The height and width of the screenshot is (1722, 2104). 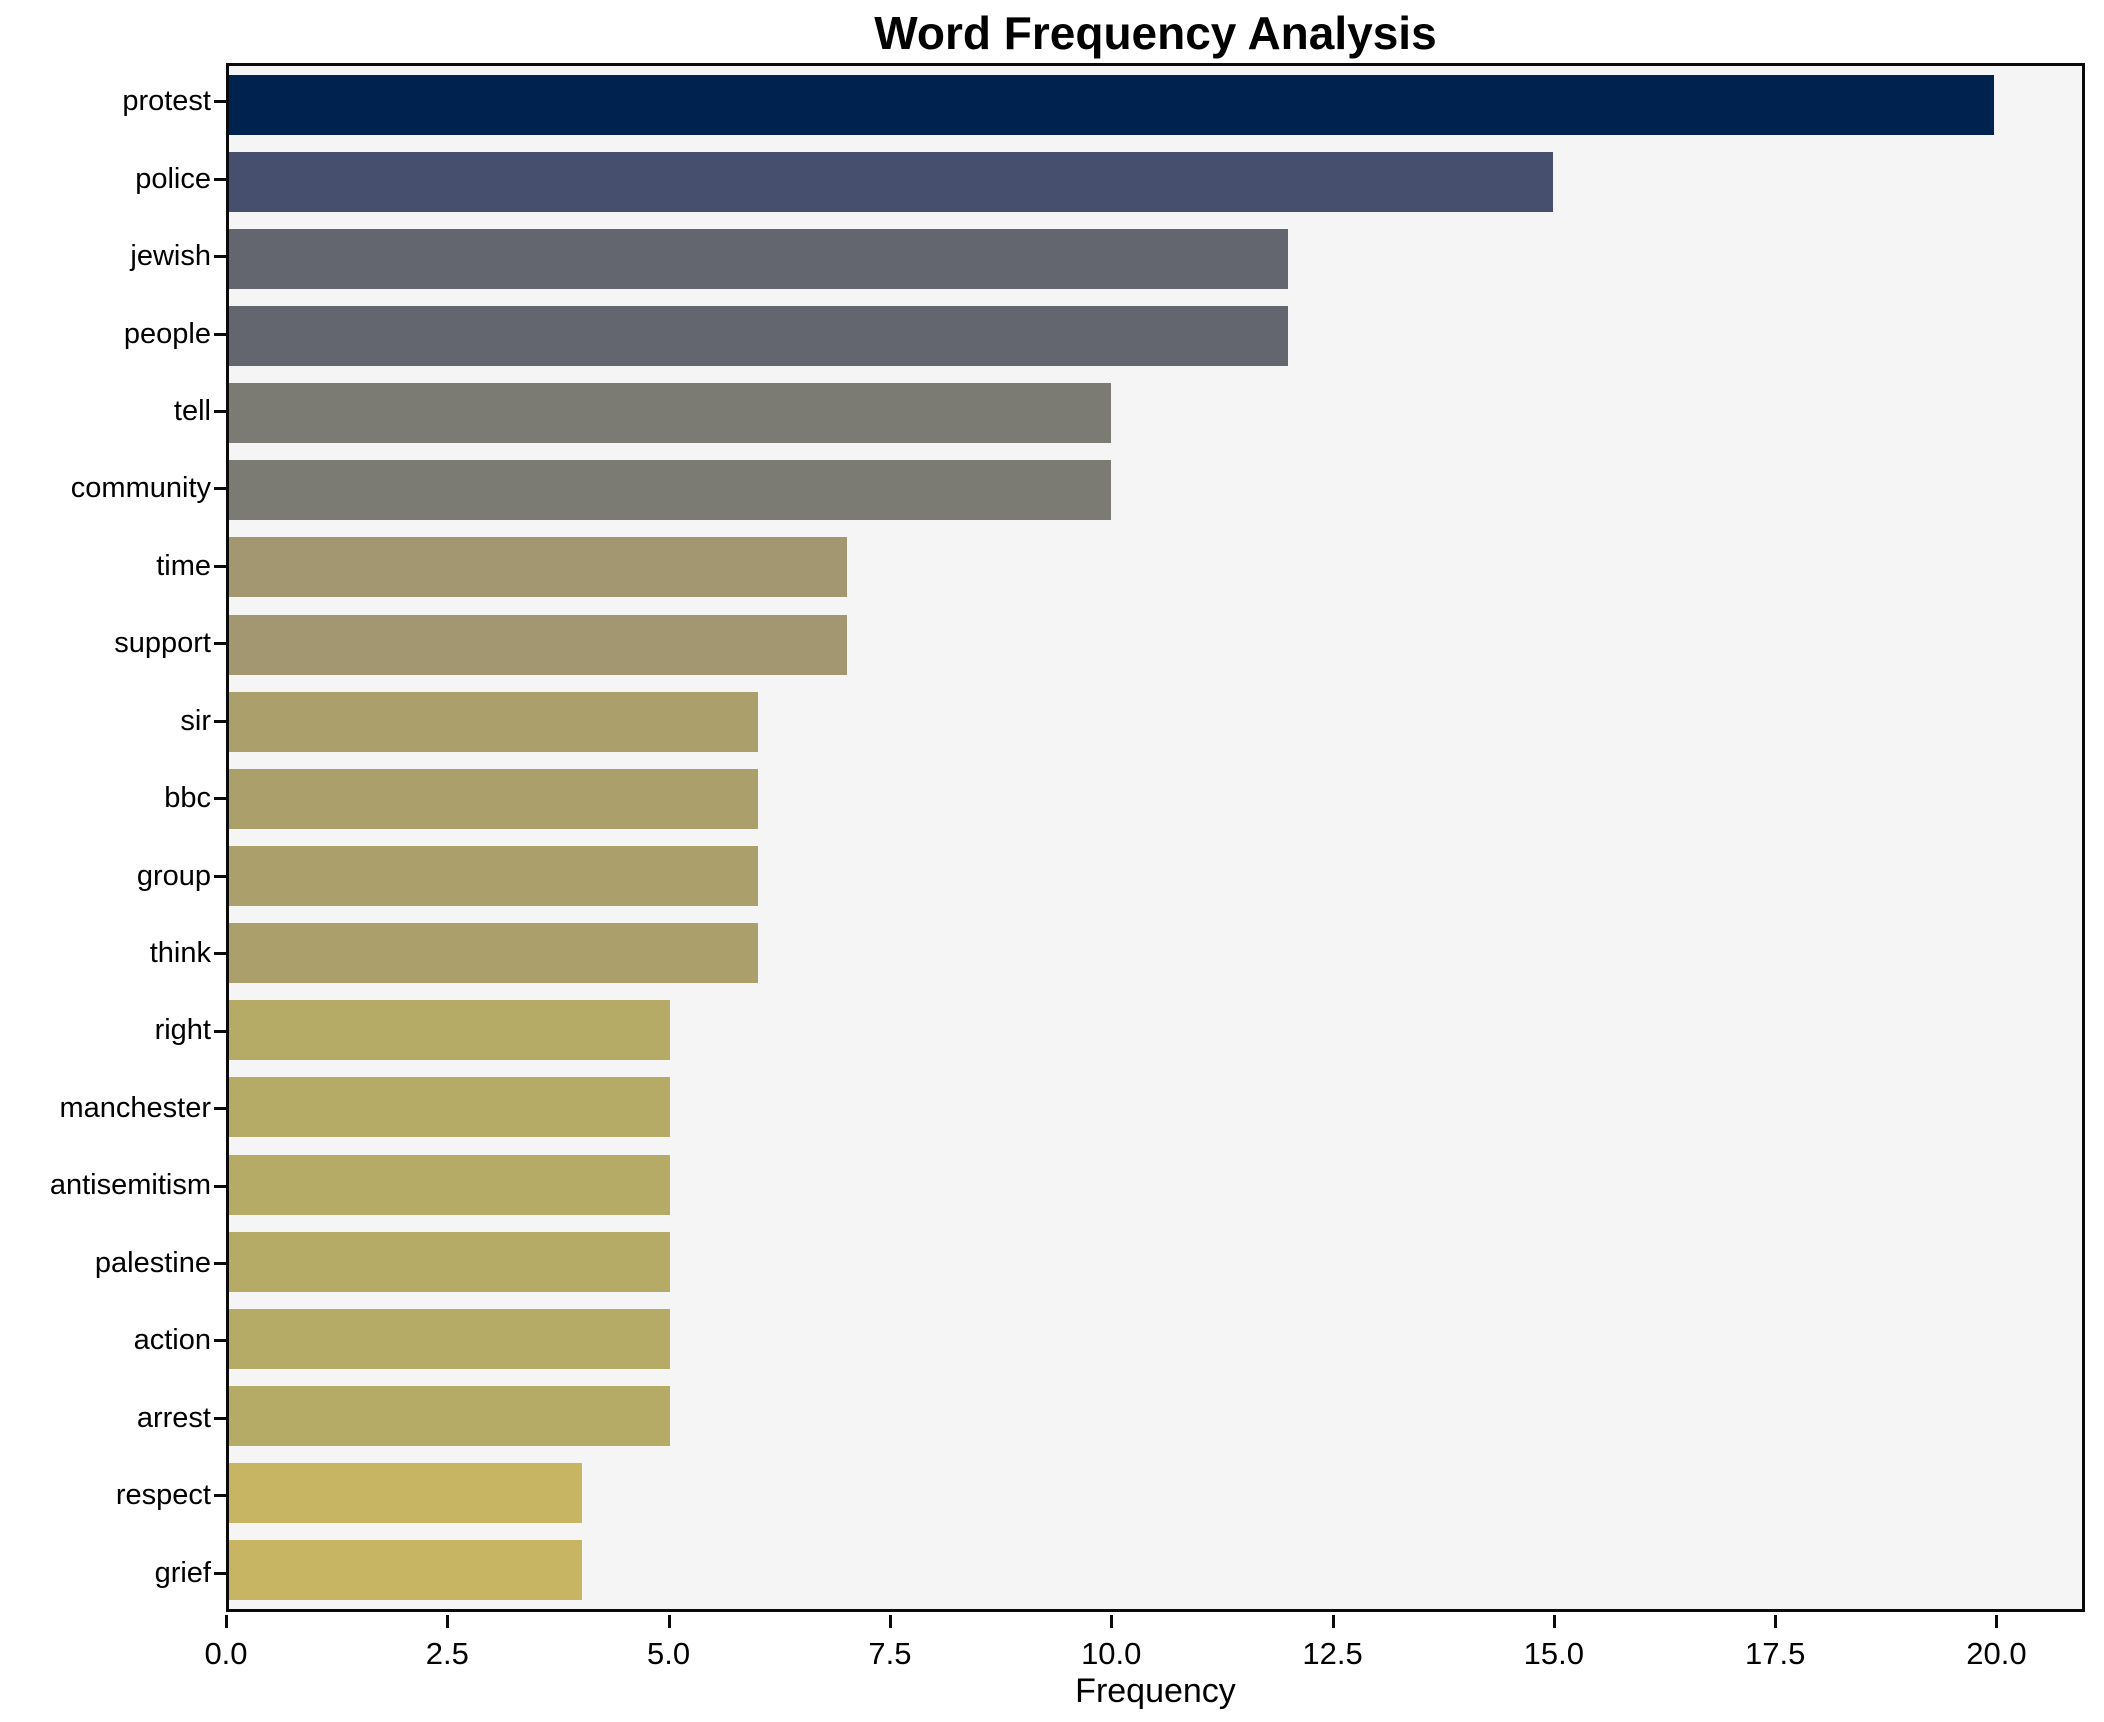 I want to click on bar-action, so click(x=450, y=1338).